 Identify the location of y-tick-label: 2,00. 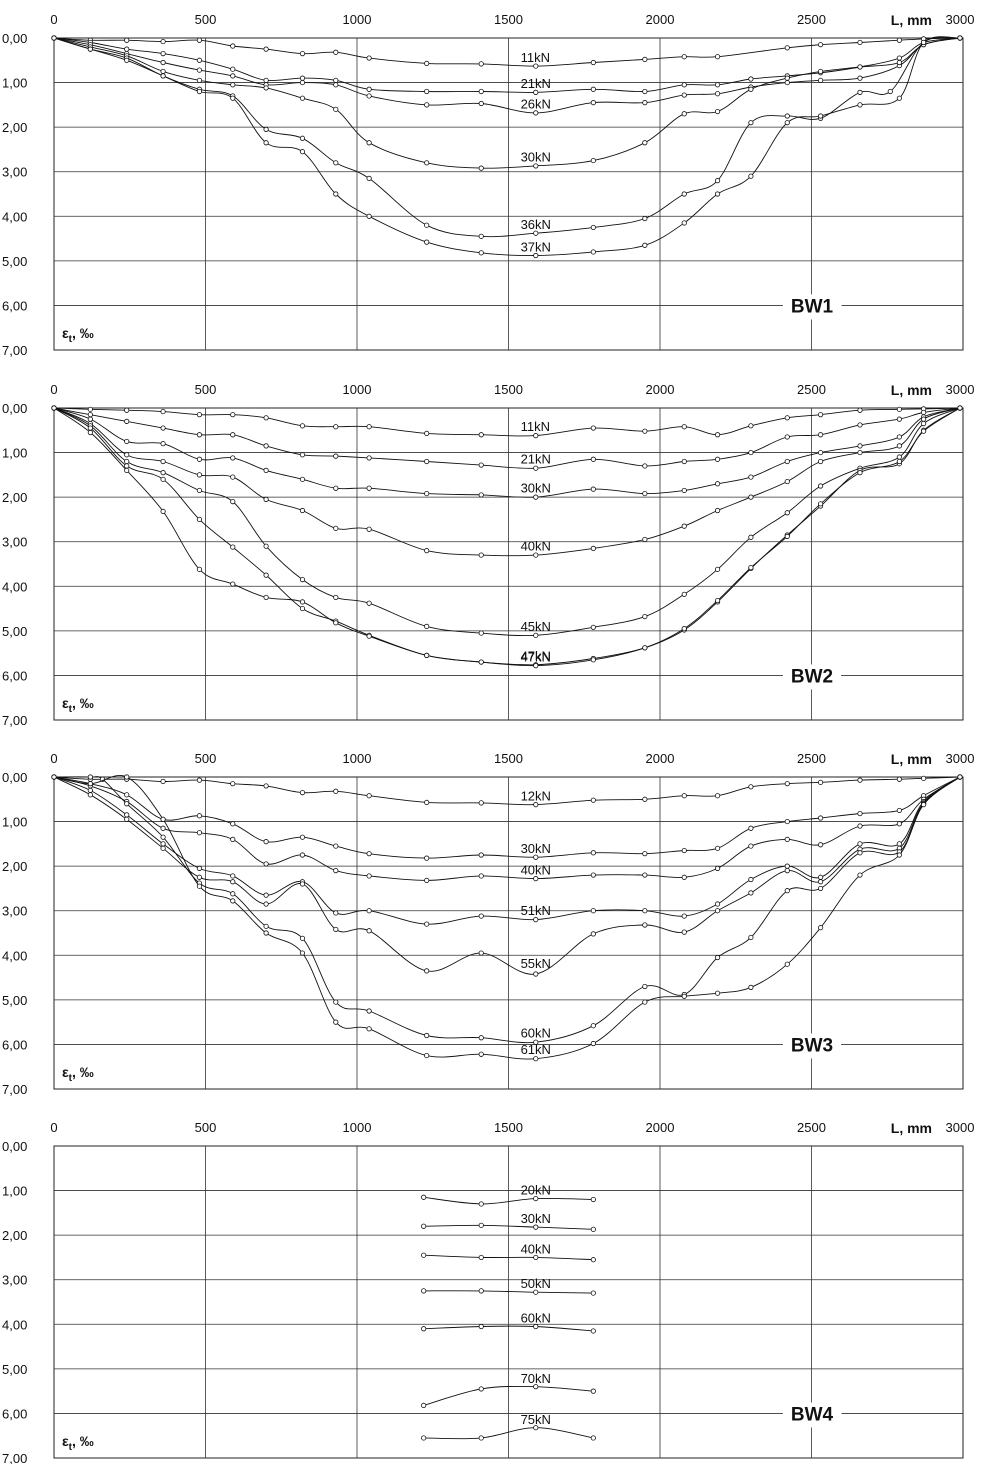
(14, 127).